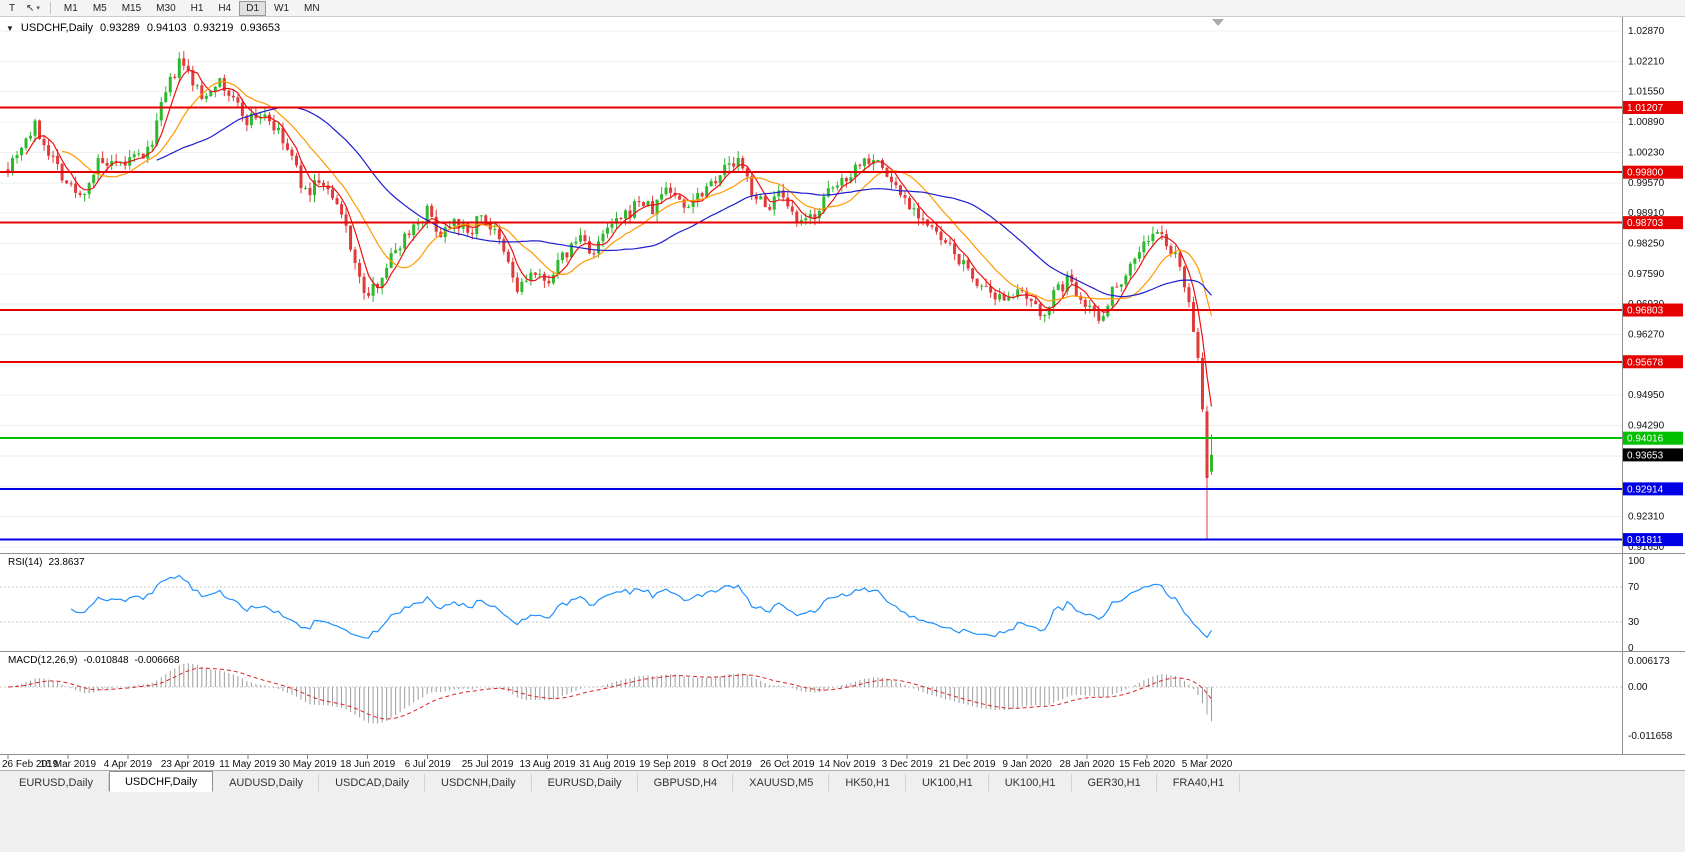  I want to click on price-label-text: 1.01207, so click(1645, 108).